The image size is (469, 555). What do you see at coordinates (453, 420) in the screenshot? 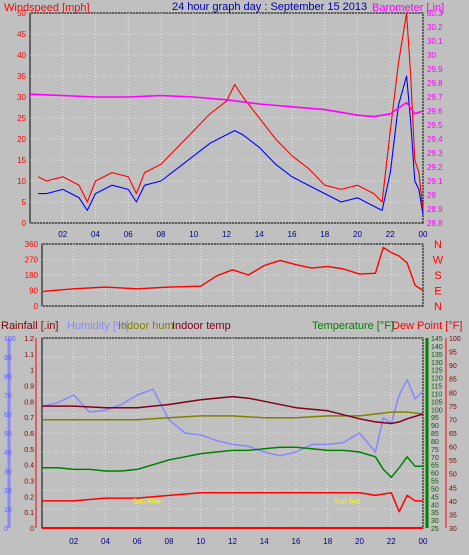
I see `dew-point-tick: 70` at bounding box center [453, 420].